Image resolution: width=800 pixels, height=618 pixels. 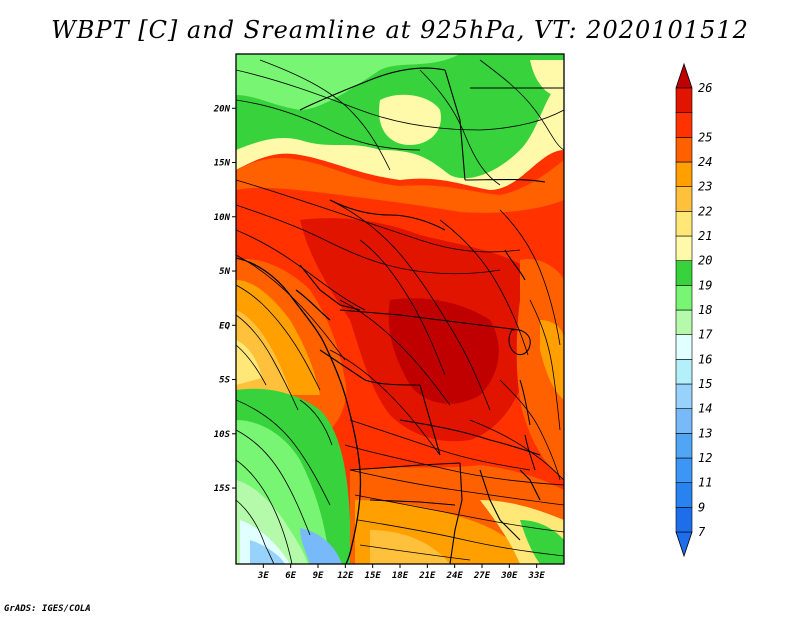 What do you see at coordinates (705, 261) in the screenshot?
I see `colorbar-label: 20` at bounding box center [705, 261].